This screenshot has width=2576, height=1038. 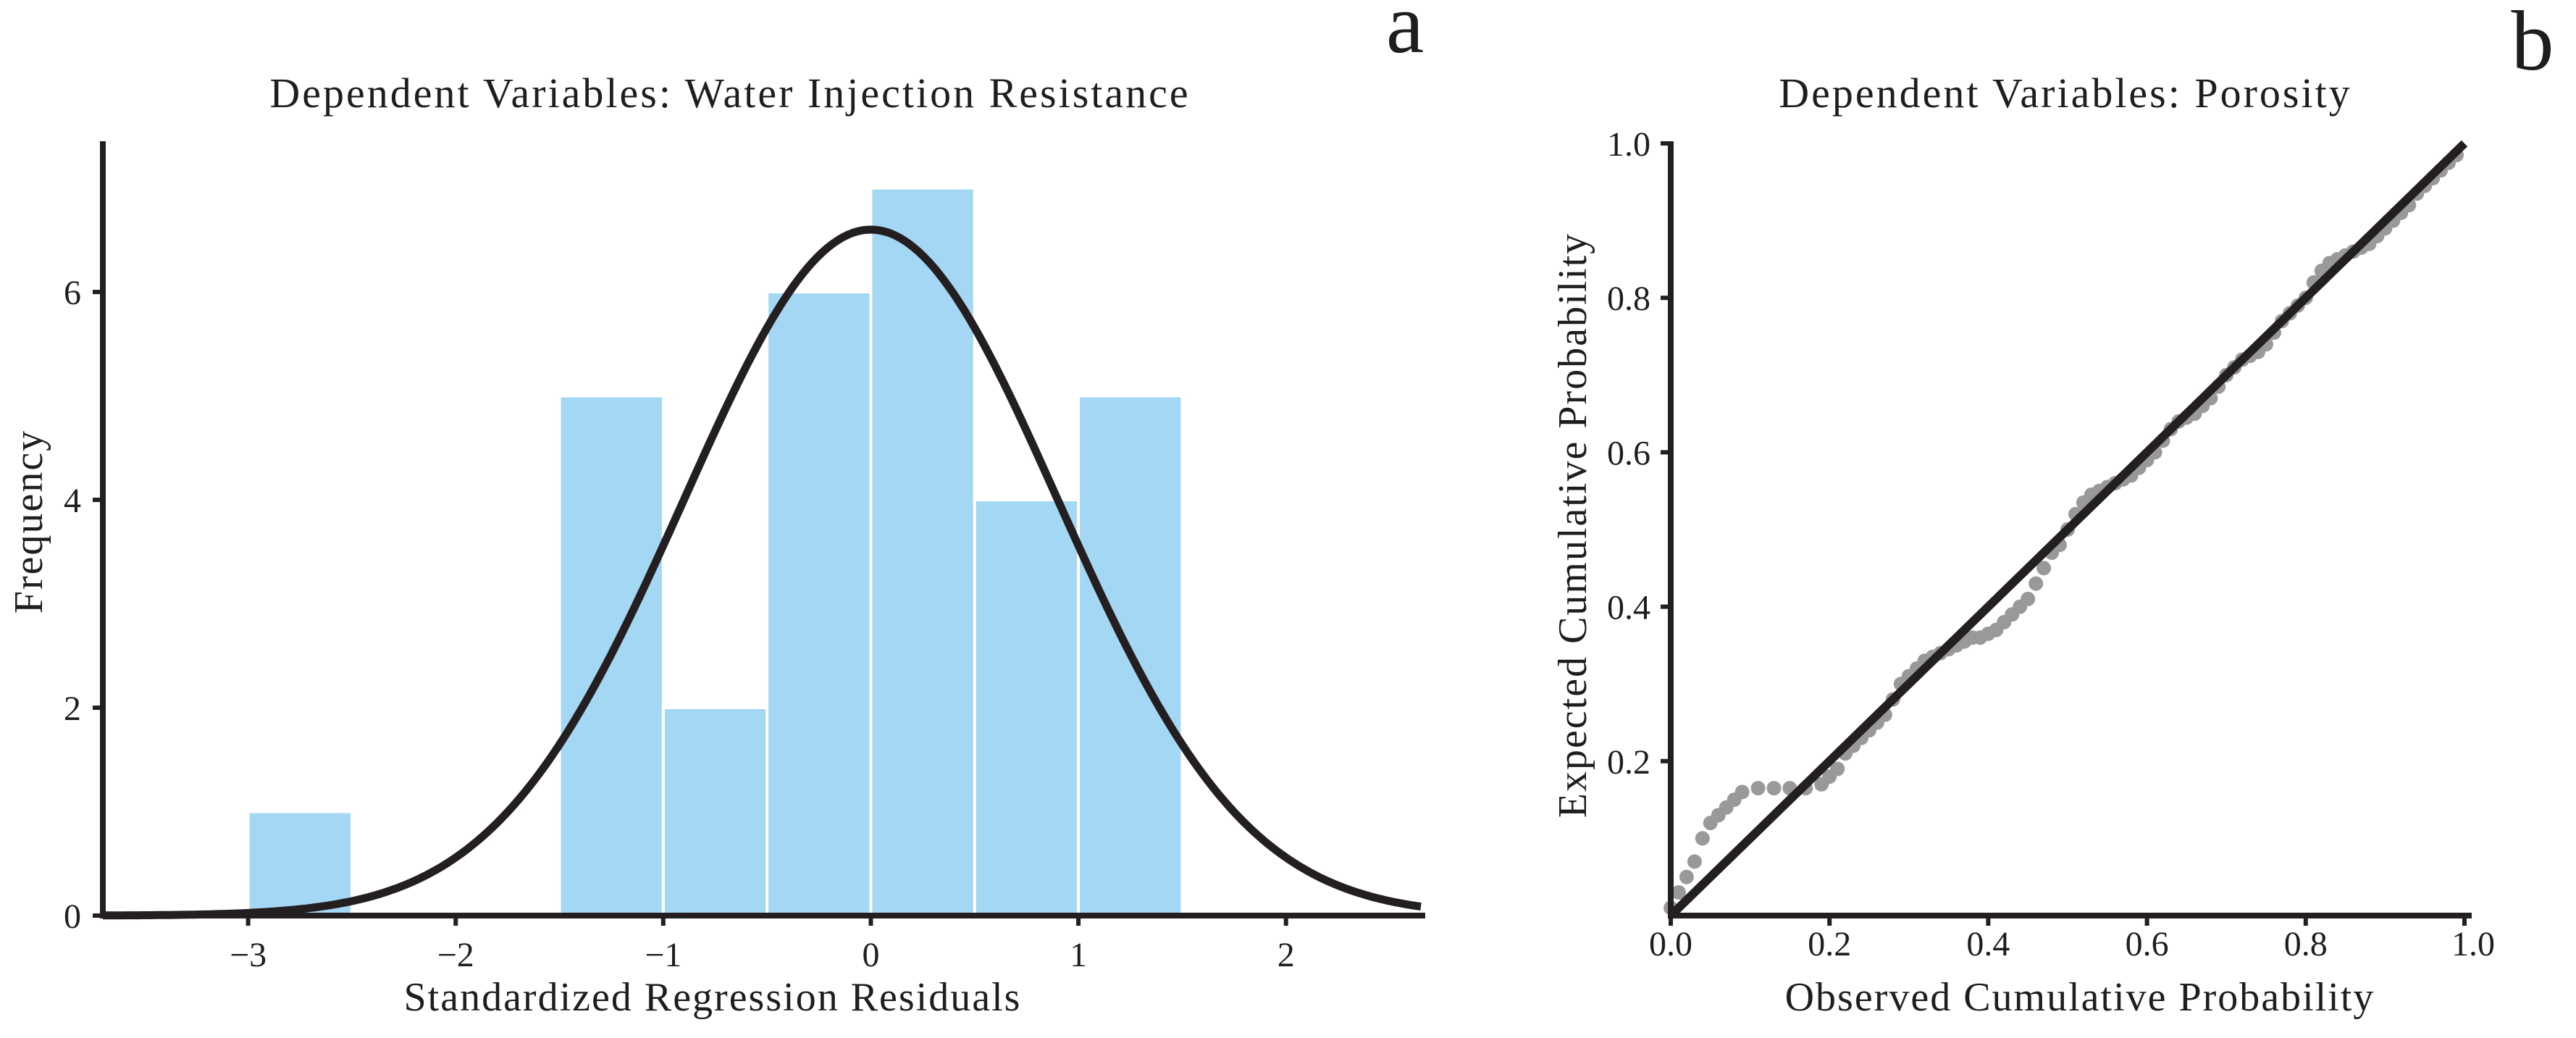 I want to click on x-tick-label: −1, so click(x=663, y=955).